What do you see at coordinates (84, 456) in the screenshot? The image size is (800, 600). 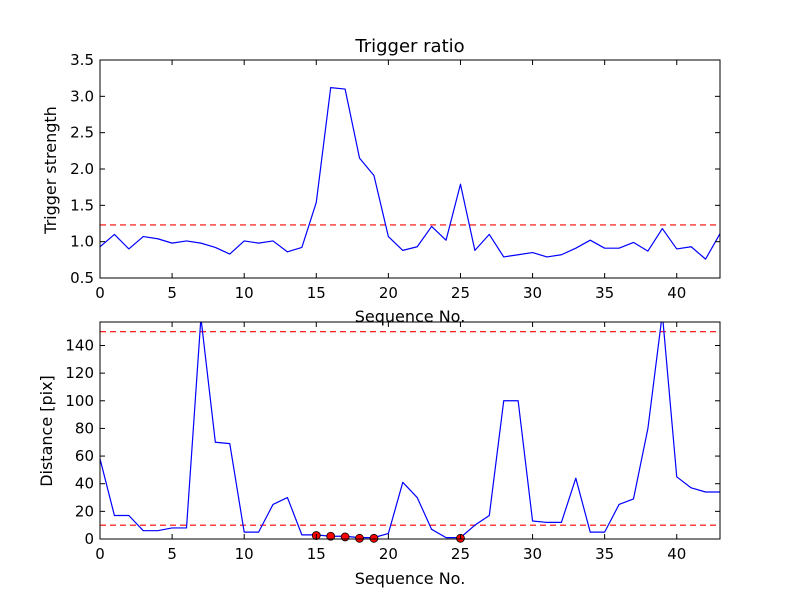 I see `y-tick-label: 60` at bounding box center [84, 456].